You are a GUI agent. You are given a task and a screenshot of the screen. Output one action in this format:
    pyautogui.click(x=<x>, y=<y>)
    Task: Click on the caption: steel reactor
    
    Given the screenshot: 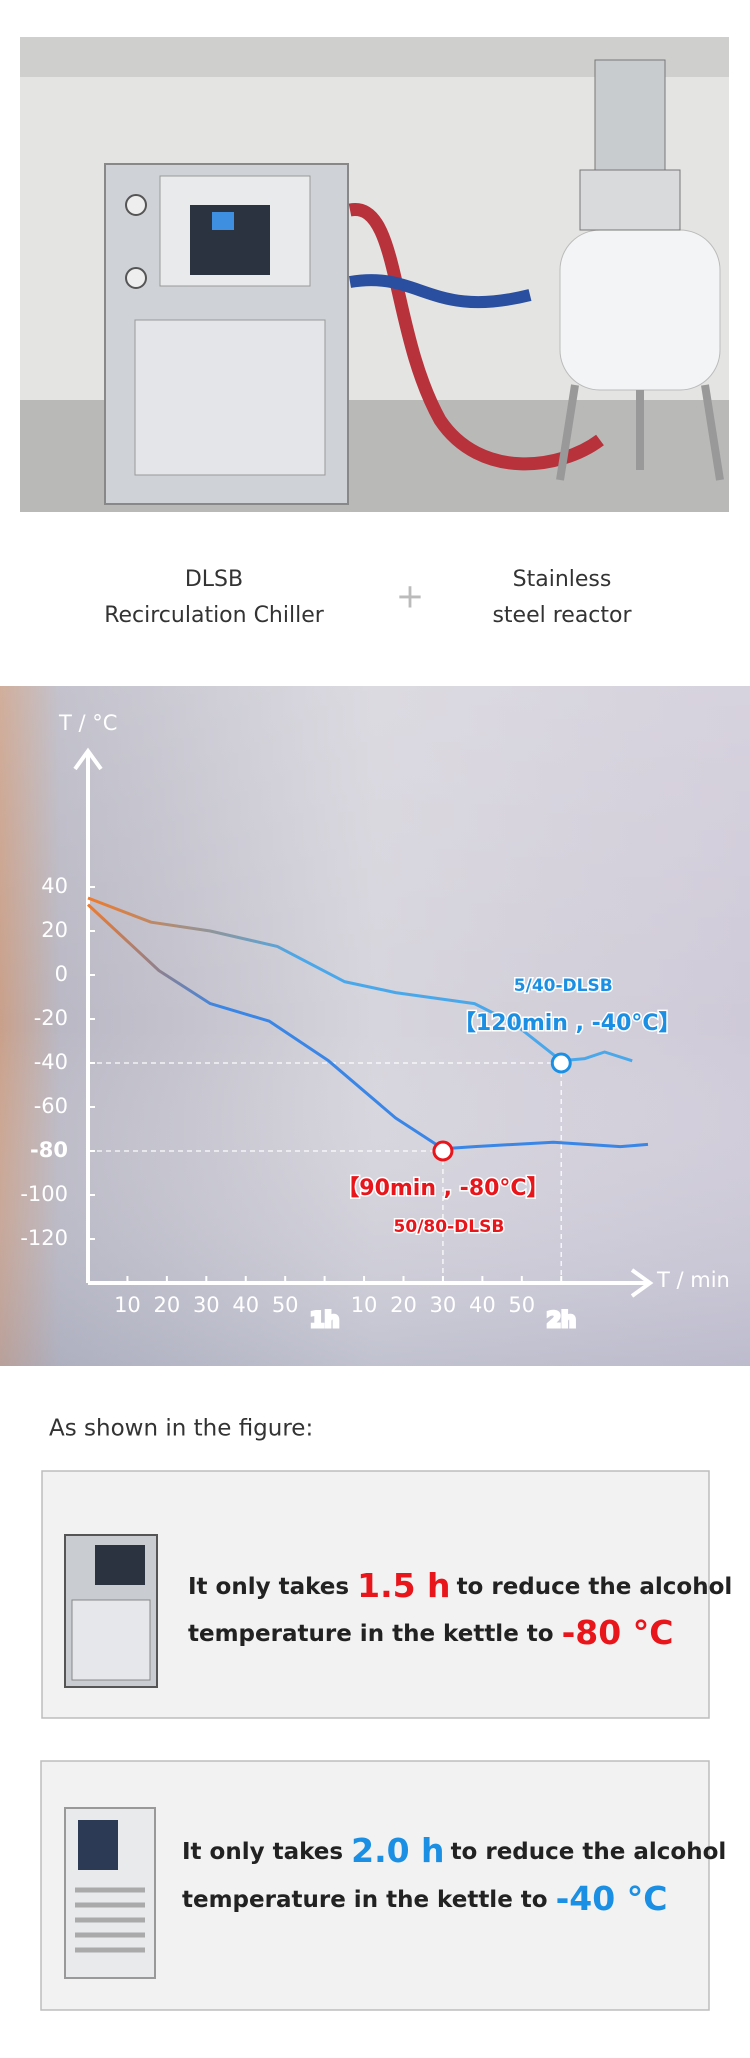 What is the action you would take?
    pyautogui.click(x=562, y=615)
    